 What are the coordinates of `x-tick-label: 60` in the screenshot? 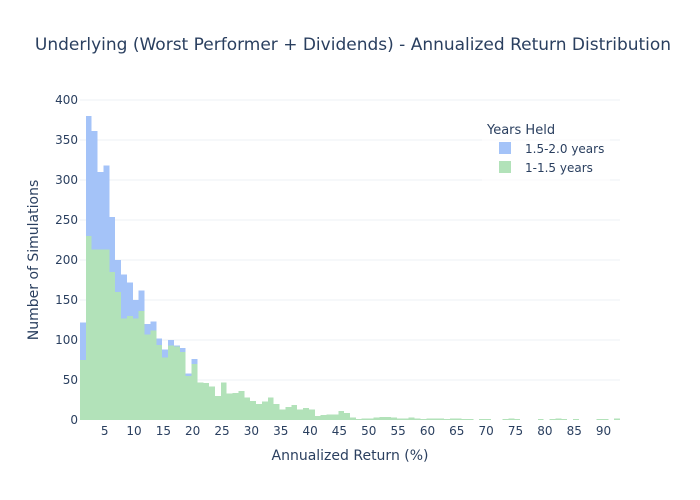 It's located at (427, 431).